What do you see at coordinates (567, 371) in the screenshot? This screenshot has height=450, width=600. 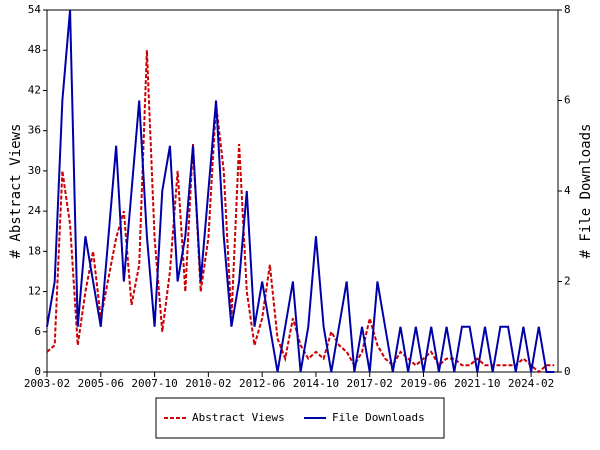 I see `y2-tick-label: 0` at bounding box center [567, 371].